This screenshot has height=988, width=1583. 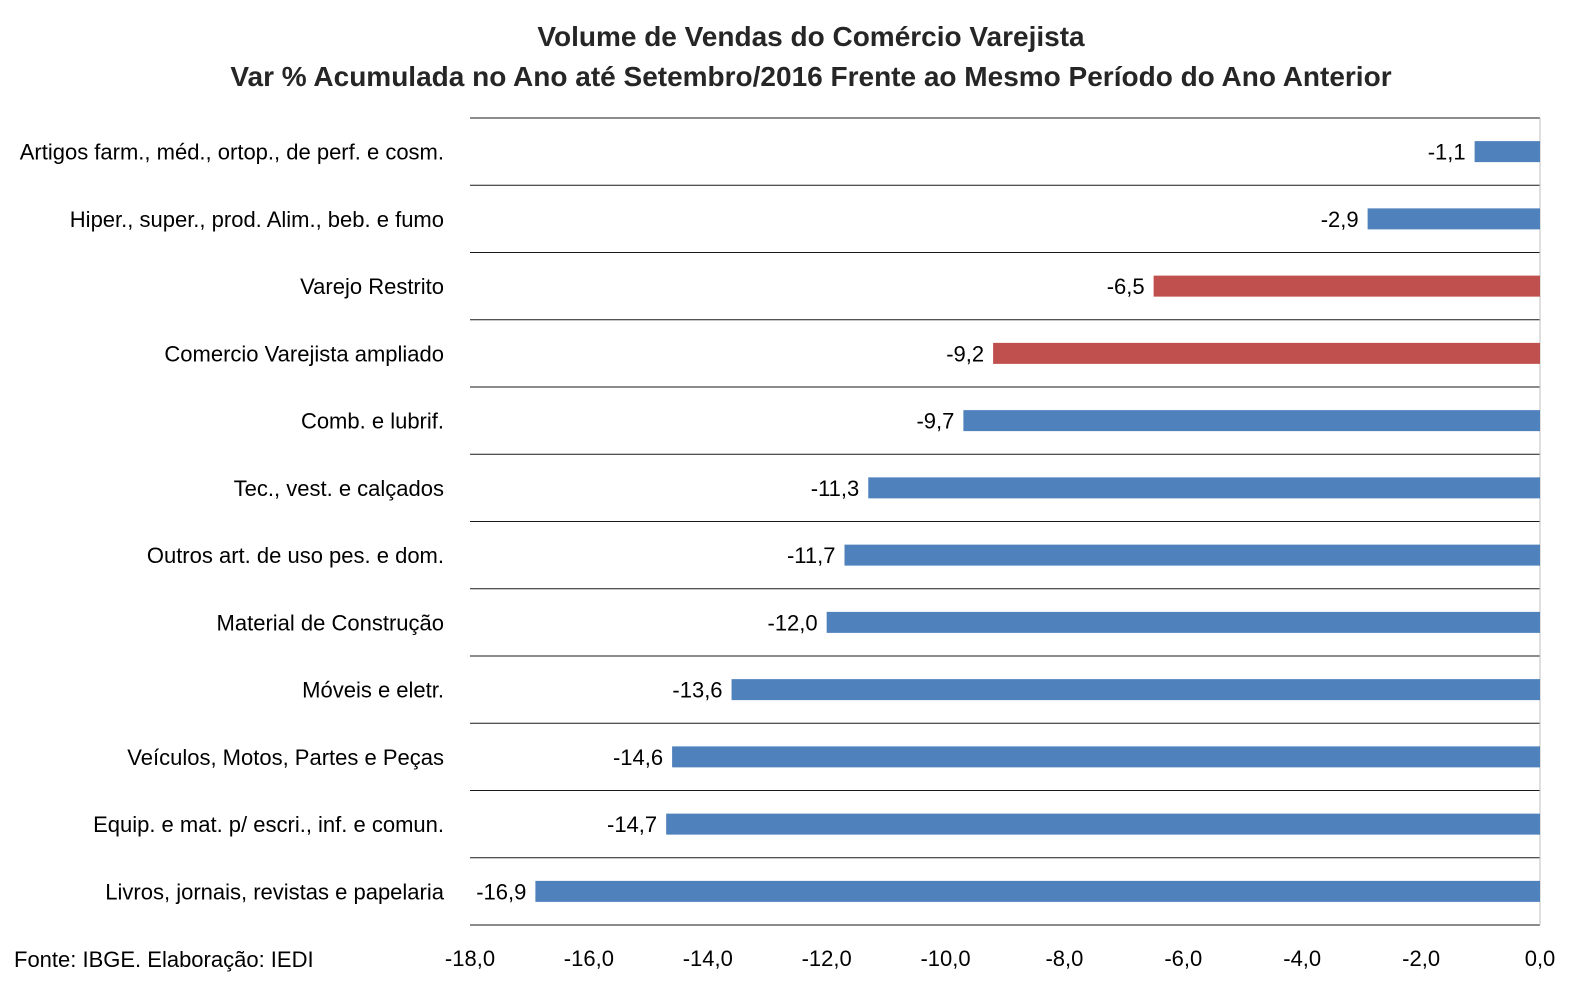 I want to click on data-label: -11,3, so click(x=835, y=488).